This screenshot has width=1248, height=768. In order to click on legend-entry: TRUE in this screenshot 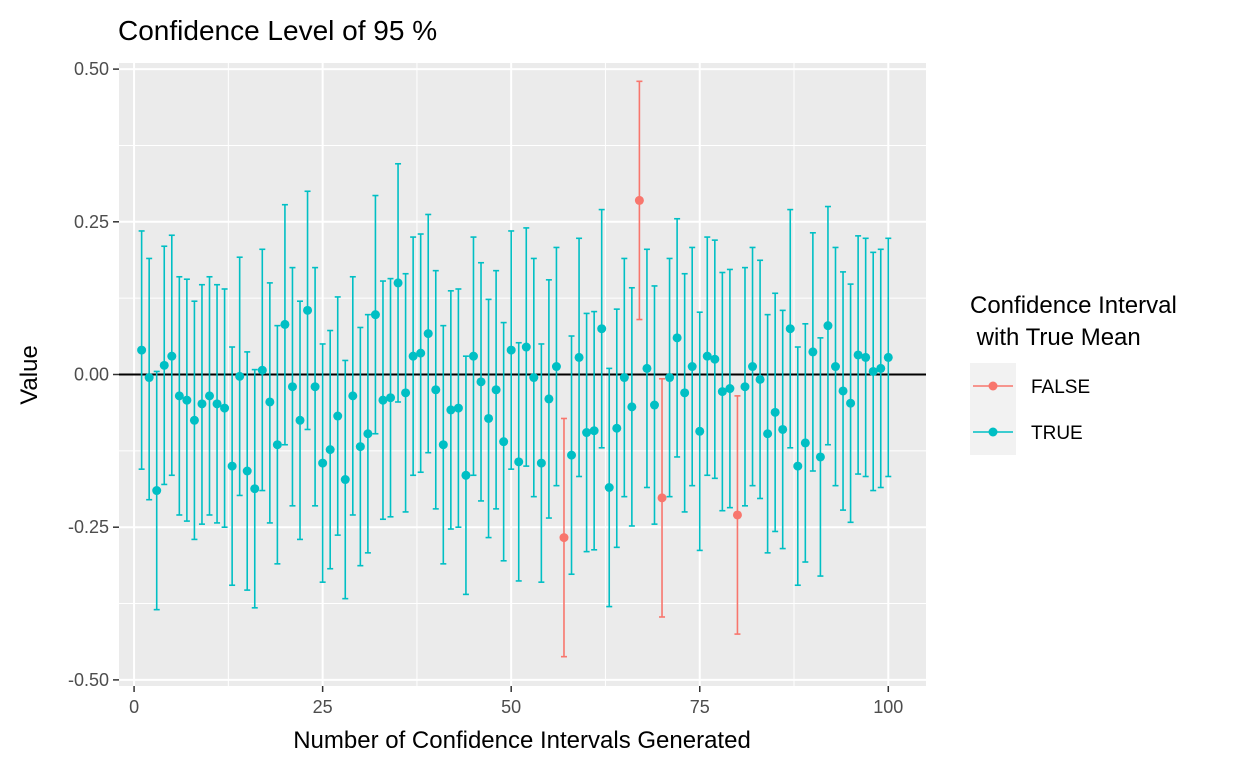, I will do `click(1026, 432)`.